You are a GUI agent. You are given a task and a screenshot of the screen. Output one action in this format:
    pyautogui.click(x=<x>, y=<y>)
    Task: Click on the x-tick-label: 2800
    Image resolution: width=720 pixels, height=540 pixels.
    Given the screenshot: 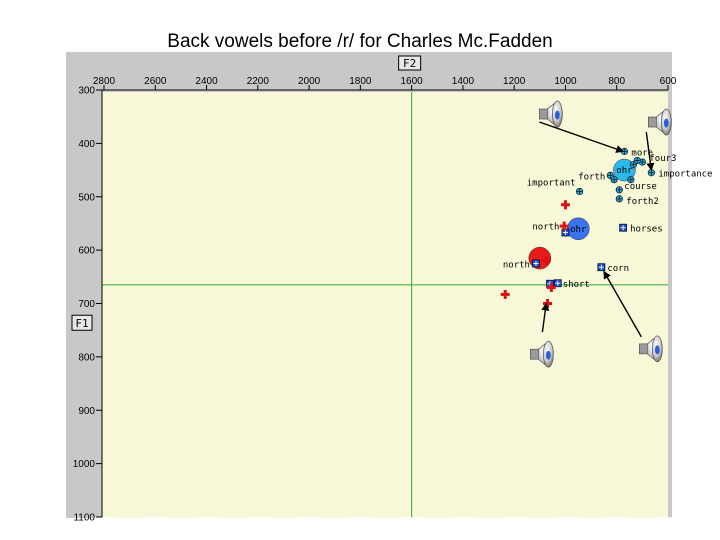 What is the action you would take?
    pyautogui.click(x=104, y=81)
    